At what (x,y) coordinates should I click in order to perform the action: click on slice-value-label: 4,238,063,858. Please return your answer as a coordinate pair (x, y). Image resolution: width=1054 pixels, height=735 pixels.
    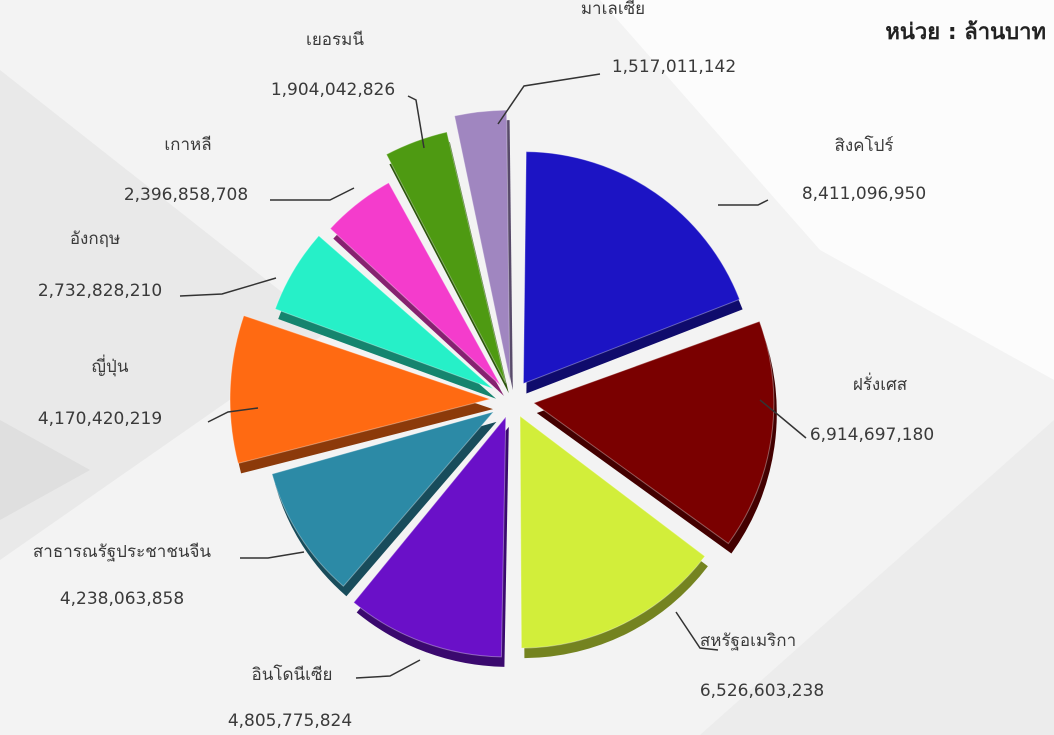
    Looking at the image, I should click on (122, 599).